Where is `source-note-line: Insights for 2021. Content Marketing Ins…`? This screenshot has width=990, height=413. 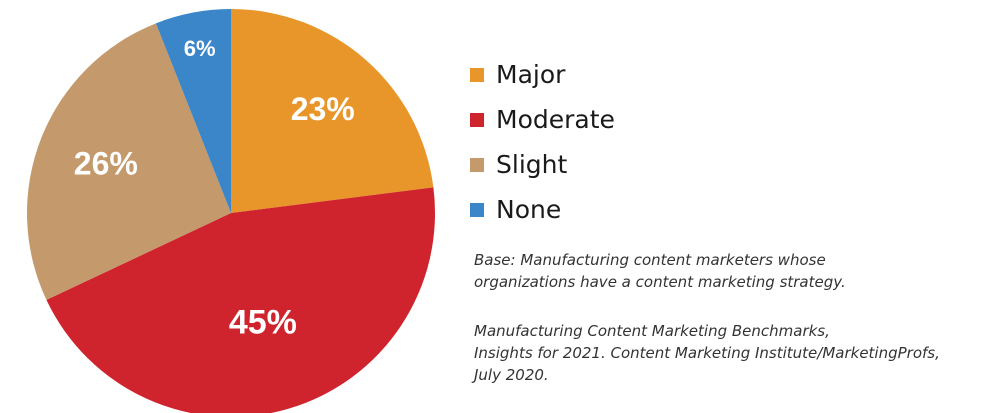
source-note-line: Insights for 2021. Content Marketing Ins… is located at coordinates (707, 353).